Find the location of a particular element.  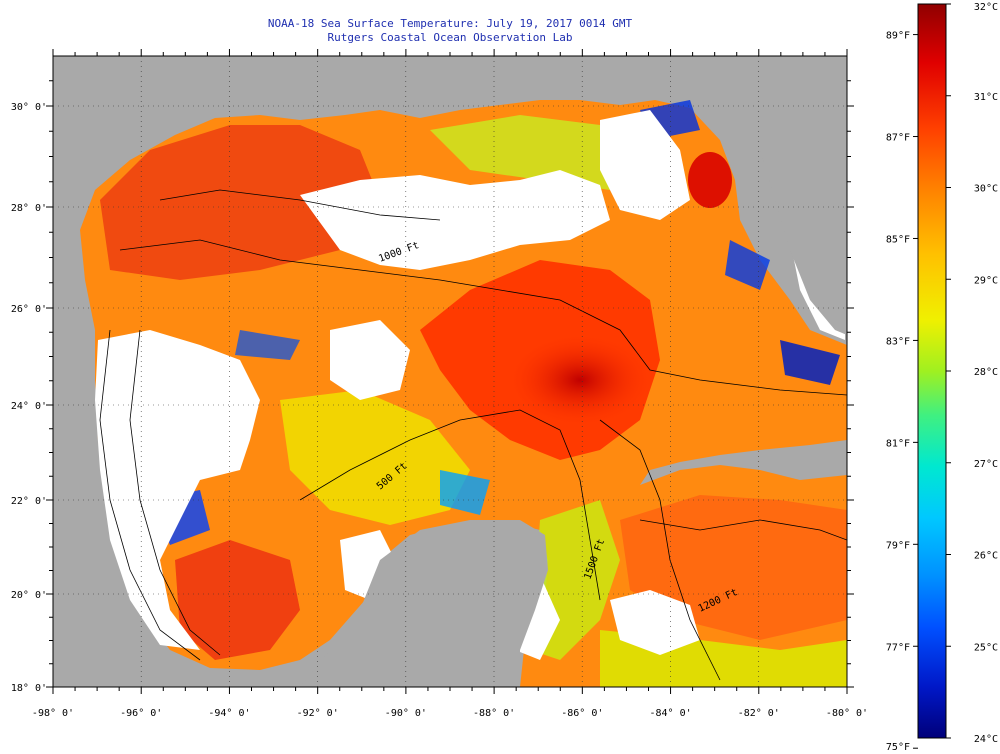

cloud-cover-florida is located at coordinates (645, 165).